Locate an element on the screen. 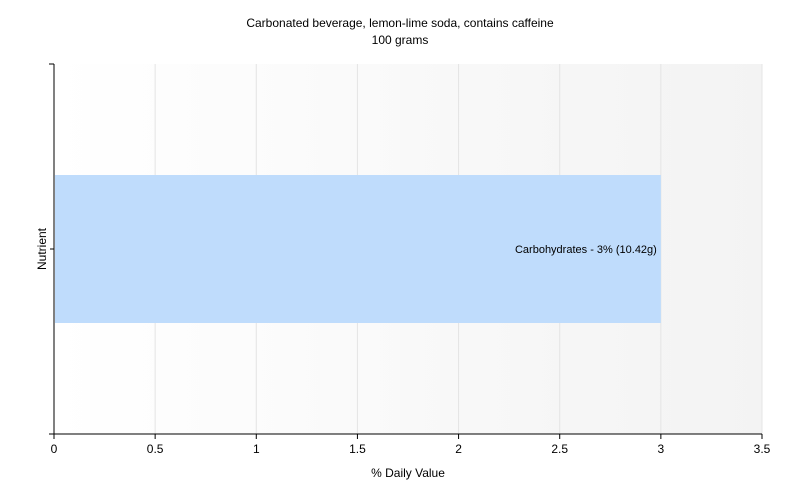 Image resolution: width=800 pixels, height=500 pixels. x-tick-label: 0 is located at coordinates (54, 449).